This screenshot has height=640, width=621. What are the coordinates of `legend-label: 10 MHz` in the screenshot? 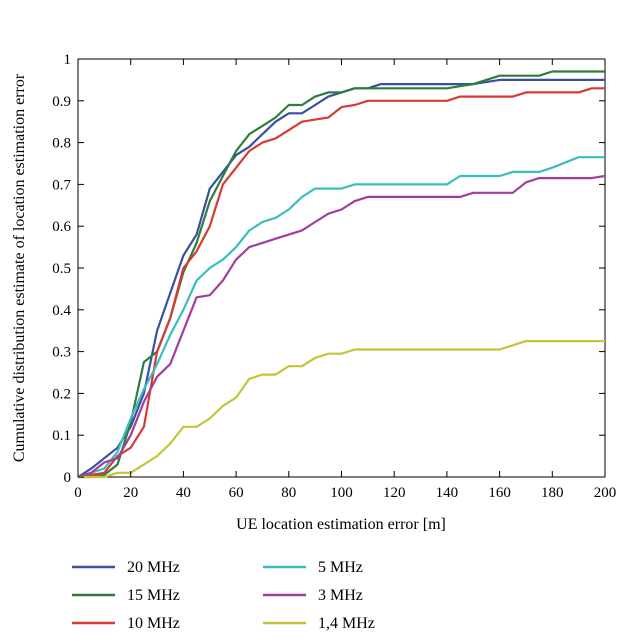 It's located at (153, 623).